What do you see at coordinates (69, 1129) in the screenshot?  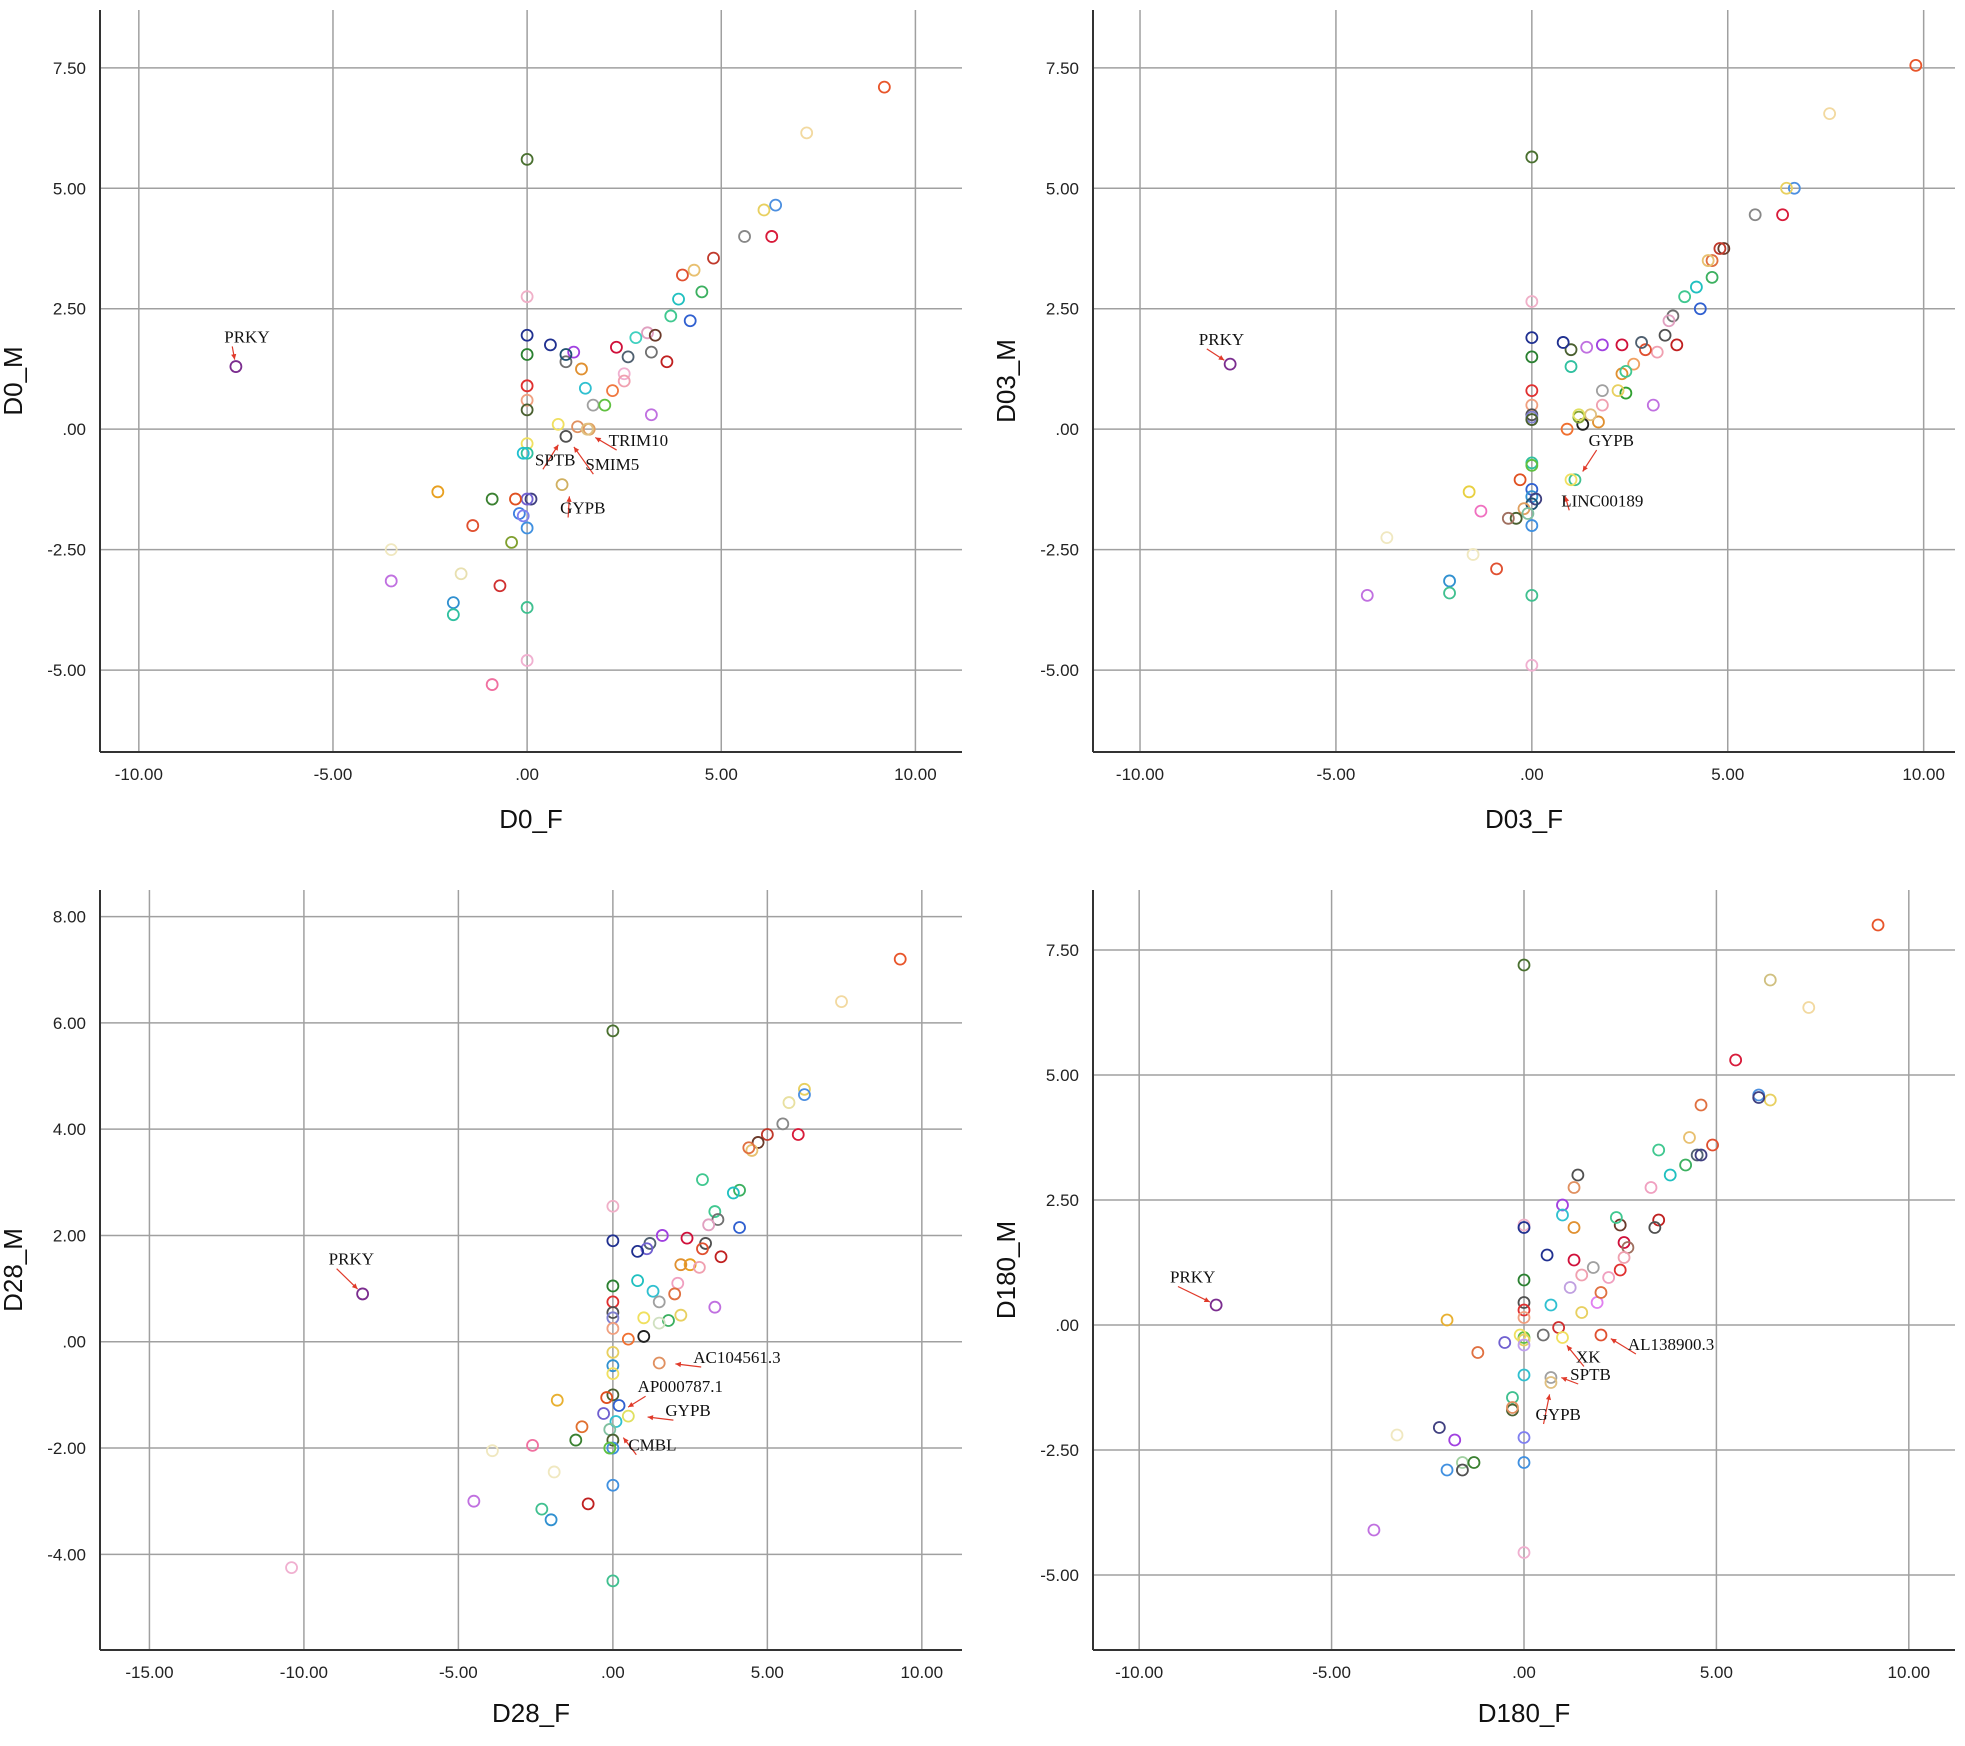 I see `y-tick-label: 4.00` at bounding box center [69, 1129].